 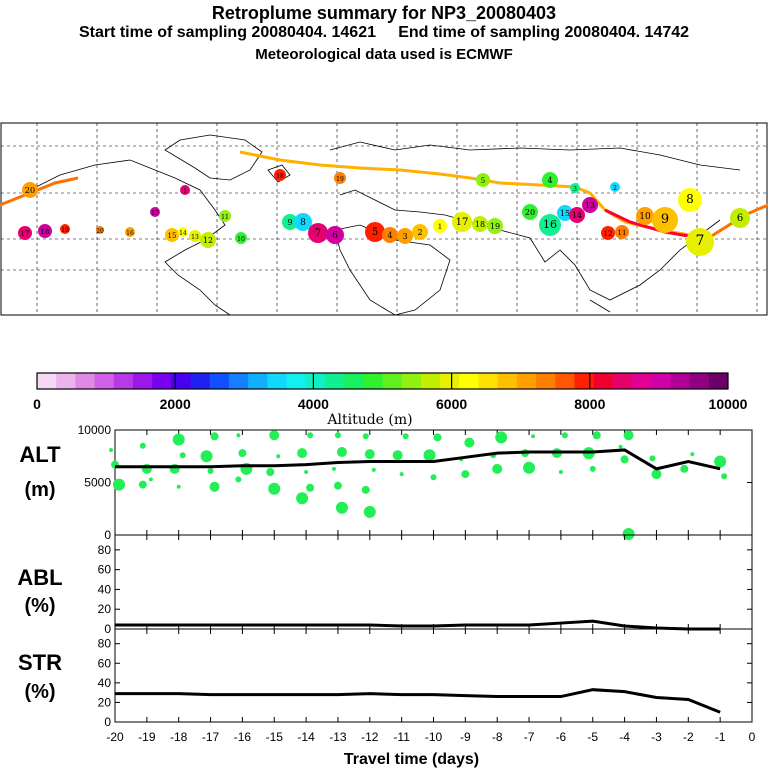 What do you see at coordinates (495, 226) in the screenshot?
I see `map-marker-label: 19` at bounding box center [495, 226].